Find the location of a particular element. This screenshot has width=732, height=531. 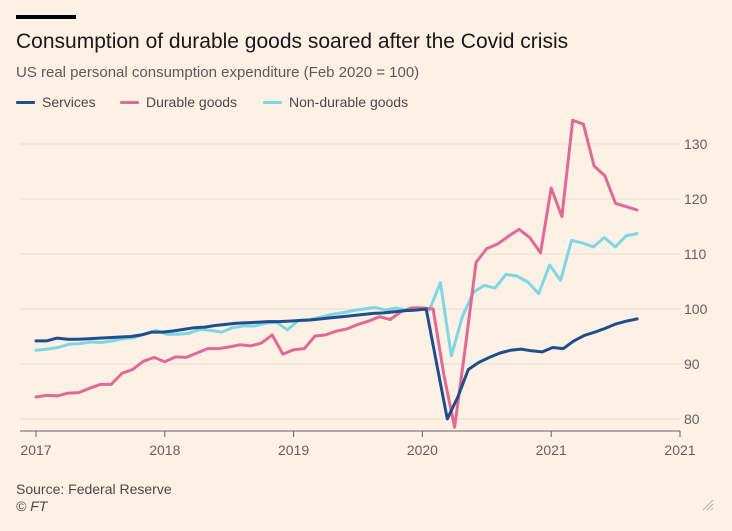

legend-swatch-nondurable is located at coordinates (272, 102).